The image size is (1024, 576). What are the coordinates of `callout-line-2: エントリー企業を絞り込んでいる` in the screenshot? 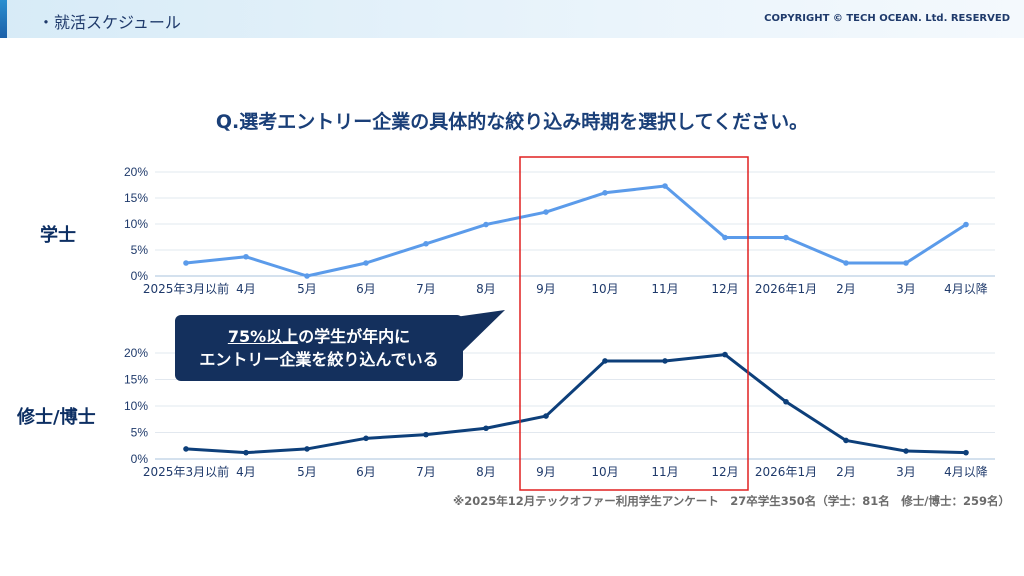 It's located at (319, 359).